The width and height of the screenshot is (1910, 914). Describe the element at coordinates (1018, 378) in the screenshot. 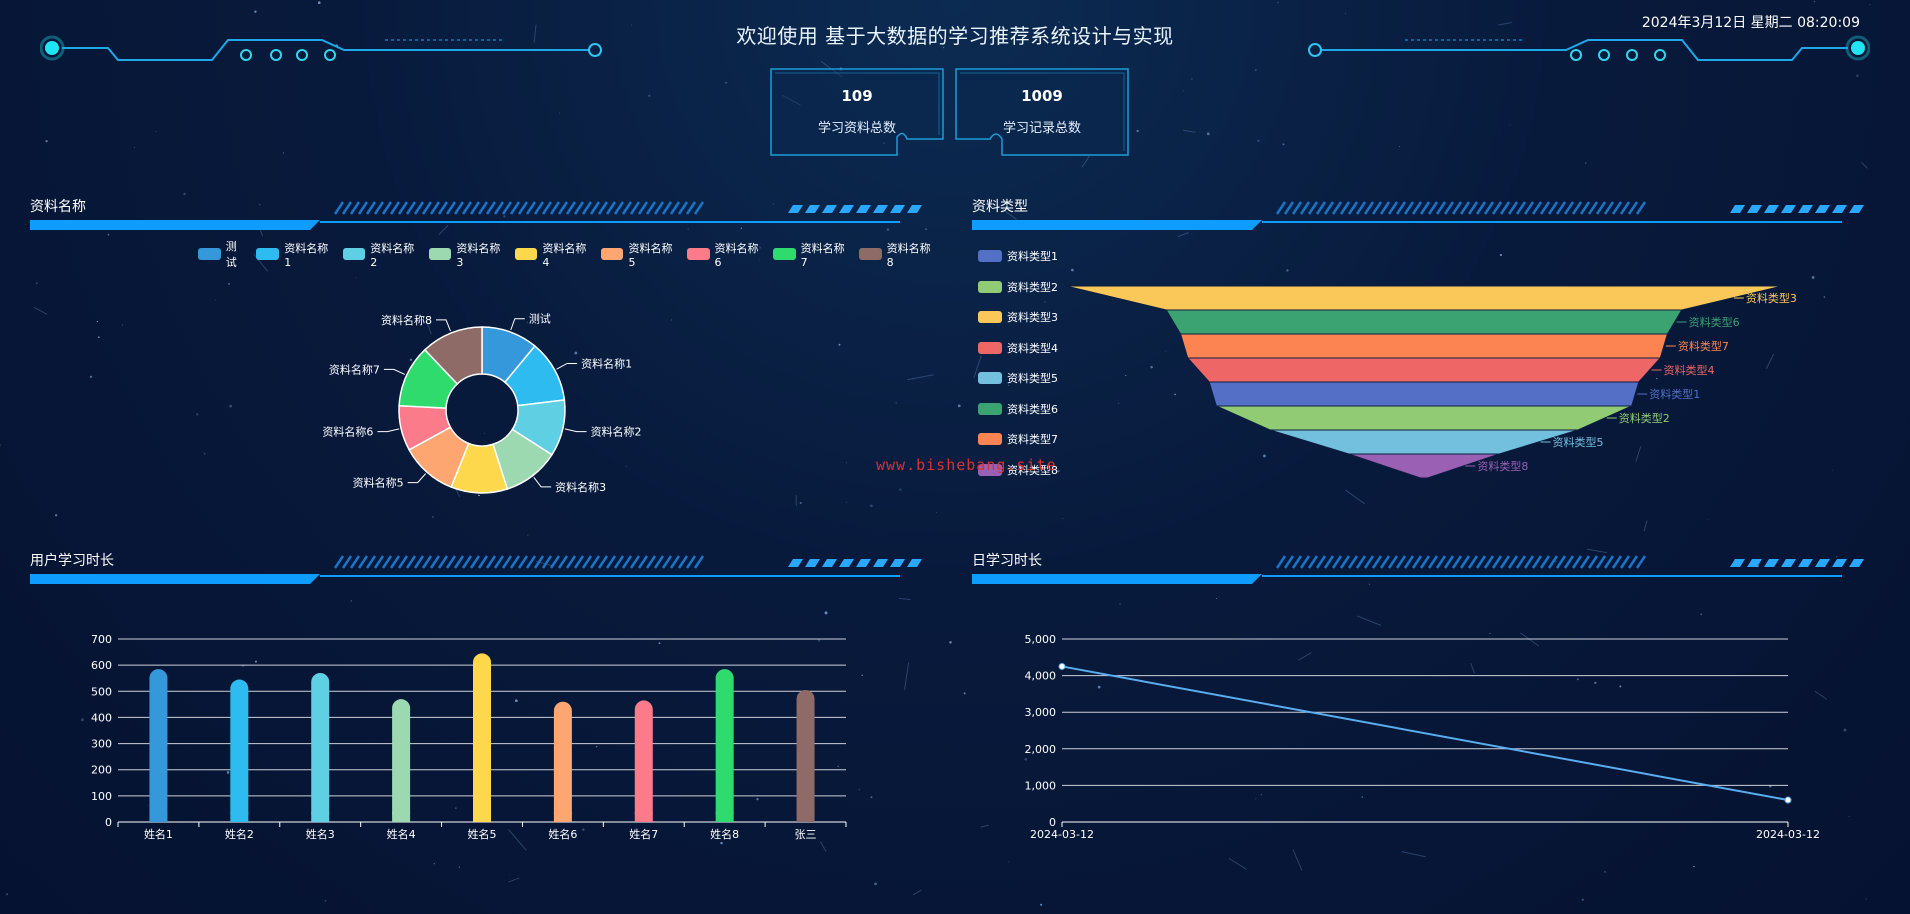

I see `legend-item: 资料类型5` at that location.